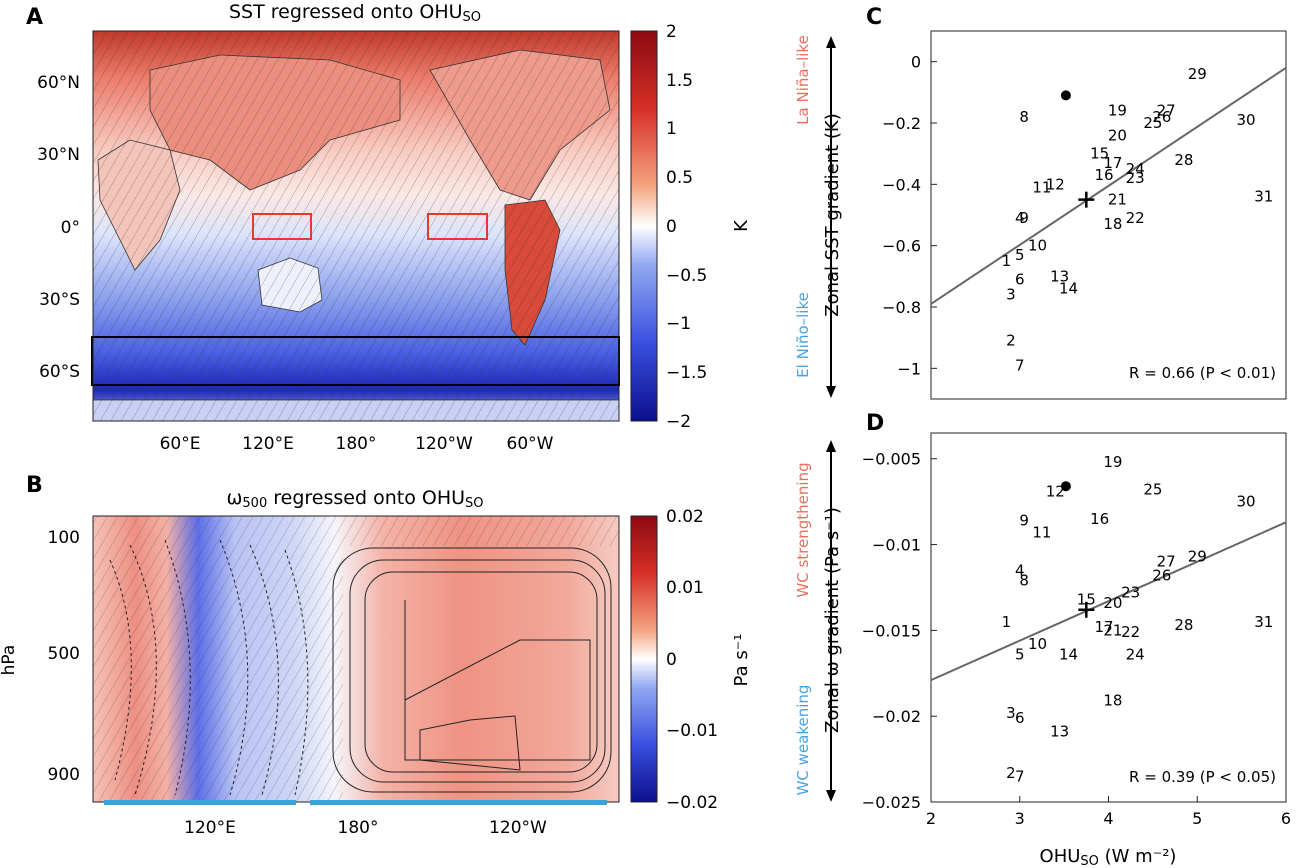  I want to click on scatter-point-label: 26, so click(1161, 575).